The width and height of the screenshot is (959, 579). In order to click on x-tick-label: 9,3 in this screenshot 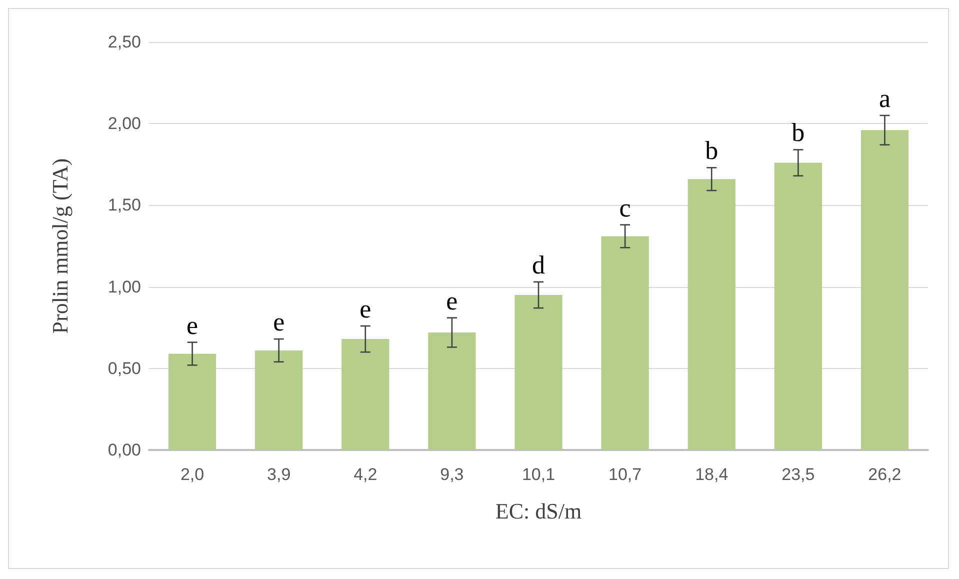, I will do `click(452, 474)`.